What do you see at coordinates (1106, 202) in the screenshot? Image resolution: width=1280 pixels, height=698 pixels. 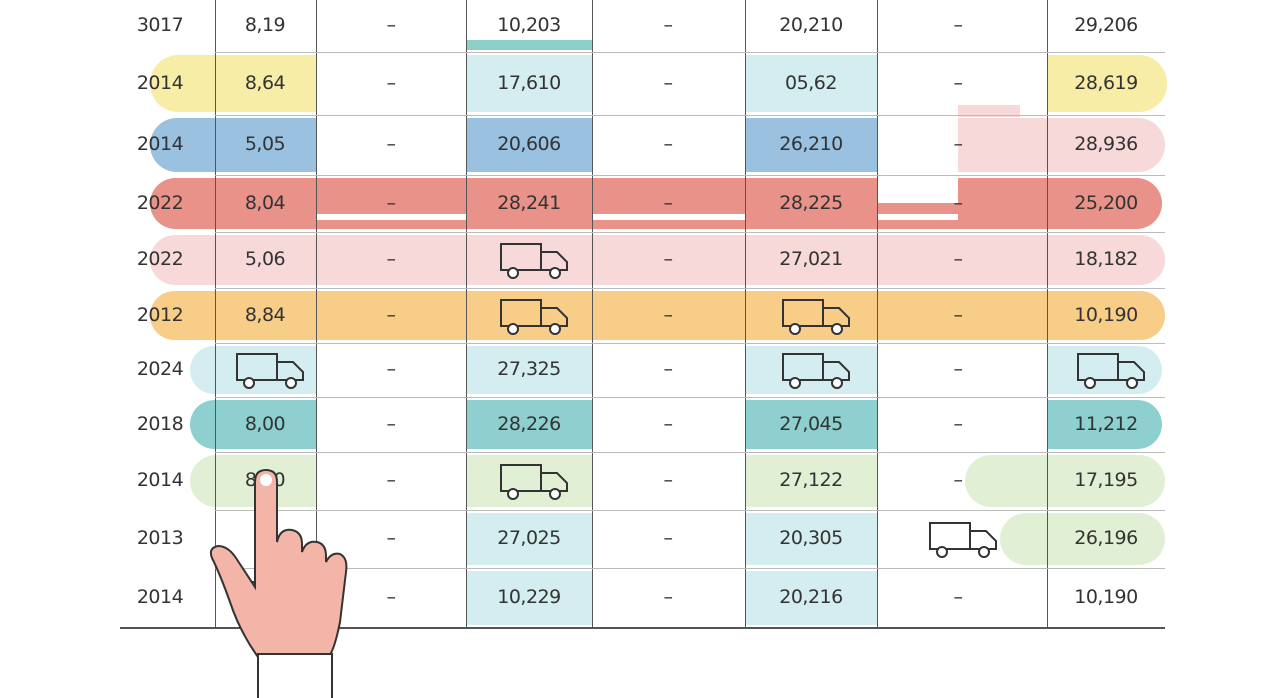 I see `value-cell: 25,200` at bounding box center [1106, 202].